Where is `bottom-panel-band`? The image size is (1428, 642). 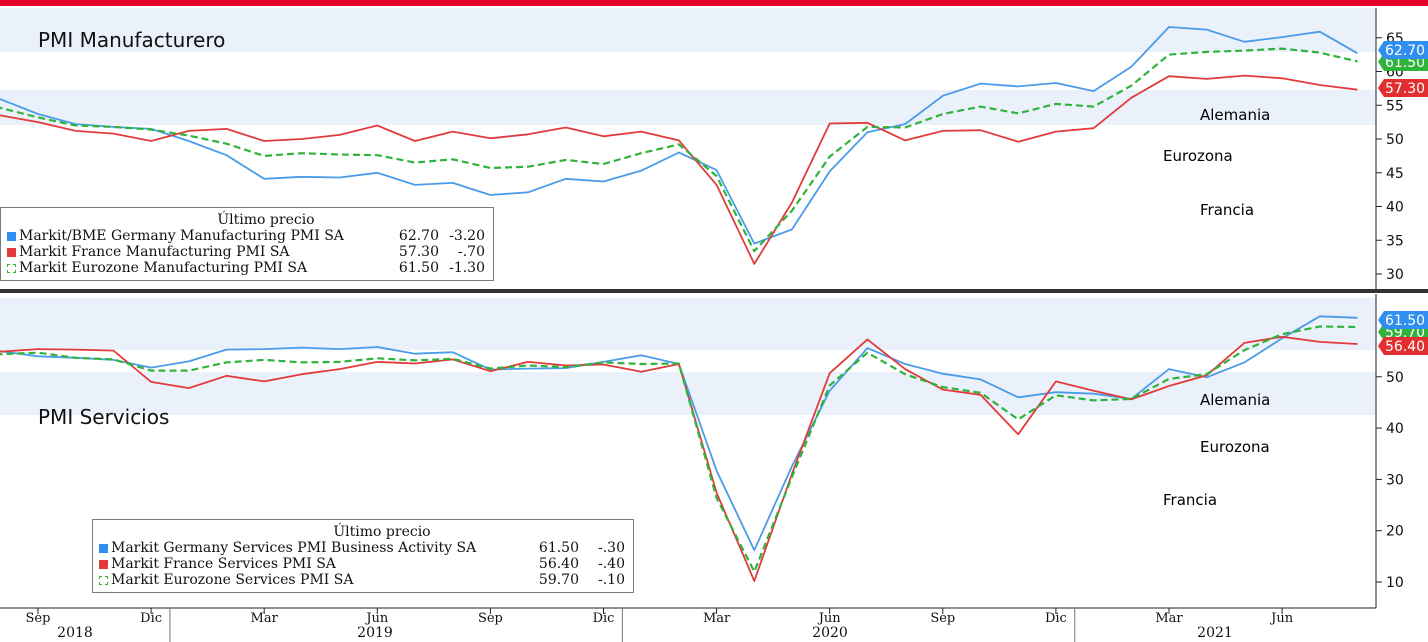
bottom-panel-band is located at coordinates (688, 324).